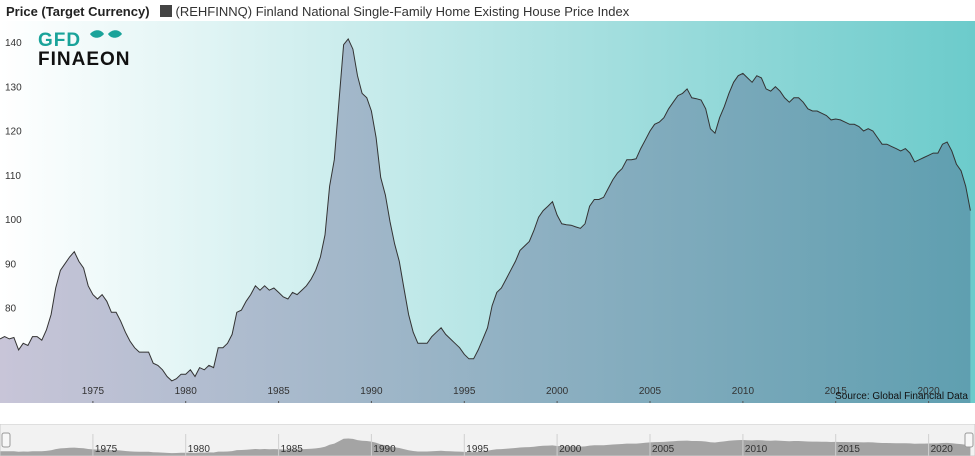  I want to click on navigator-label: 1995, so click(477, 449).